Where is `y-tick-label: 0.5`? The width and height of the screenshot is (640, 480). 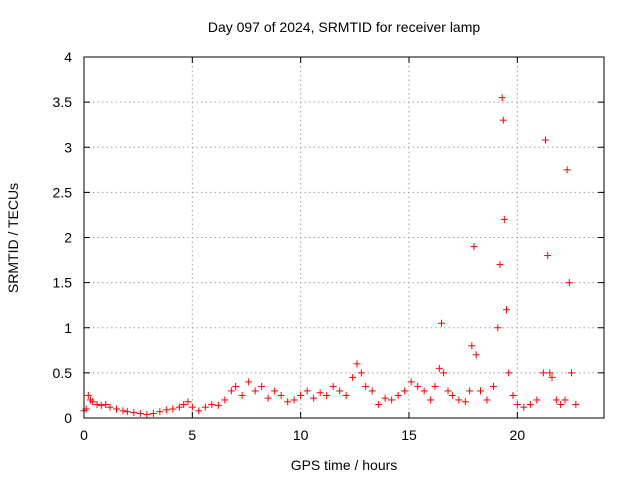
y-tick-label: 0.5 is located at coordinates (63, 373).